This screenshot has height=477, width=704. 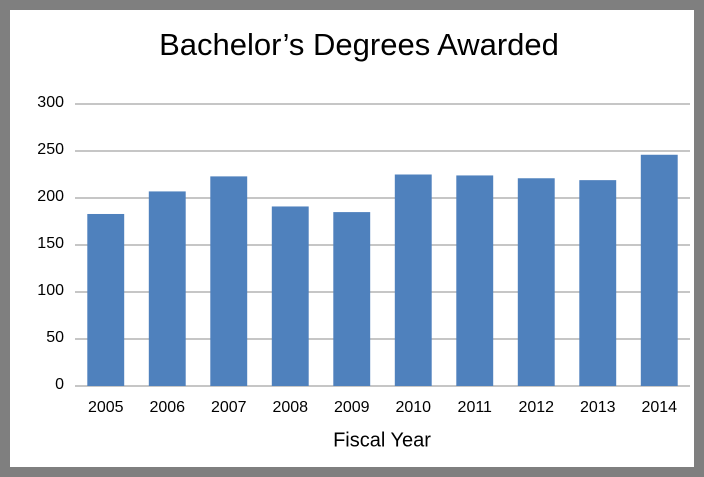 What do you see at coordinates (352, 407) in the screenshot?
I see `x-tick-label: 2009` at bounding box center [352, 407].